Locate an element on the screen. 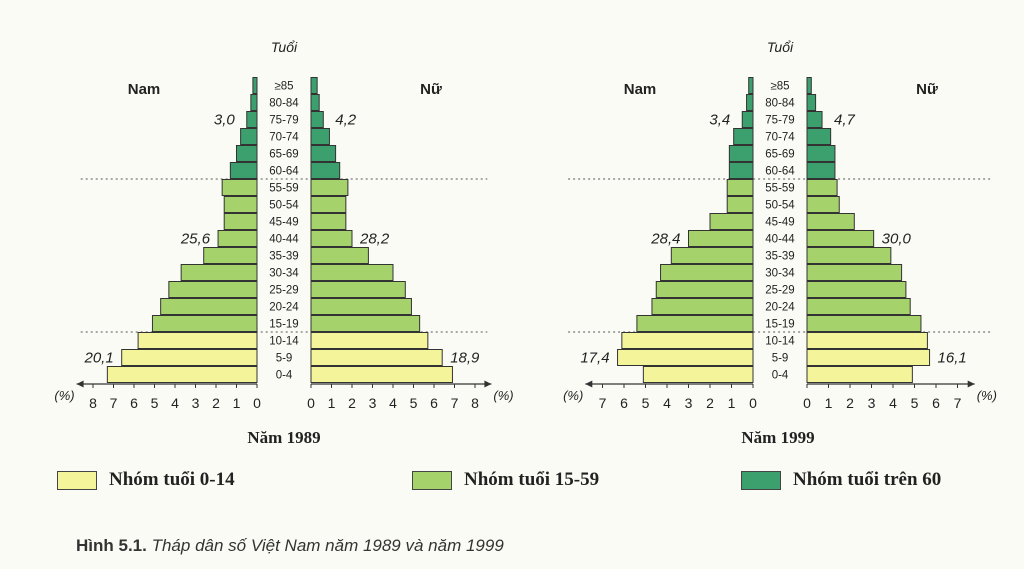 This screenshot has width=1024, height=569. p1-tick-label-male-3: 4 is located at coordinates (667, 403).